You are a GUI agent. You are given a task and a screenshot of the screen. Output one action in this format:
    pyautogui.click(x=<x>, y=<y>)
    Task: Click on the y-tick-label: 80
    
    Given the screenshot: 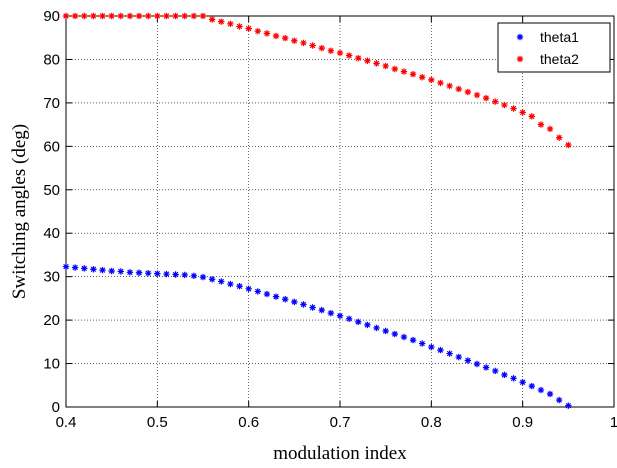 What is the action you would take?
    pyautogui.click(x=51, y=59)
    